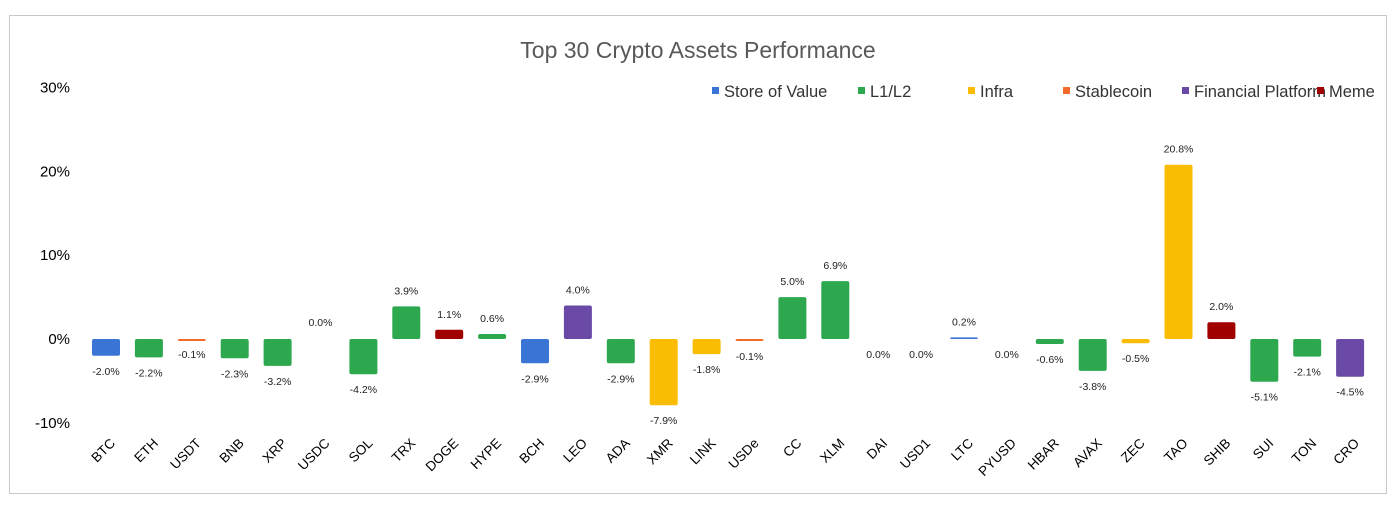 This screenshot has height=519, width=1400. Describe the element at coordinates (148, 348) in the screenshot. I see `bar-eth` at that location.